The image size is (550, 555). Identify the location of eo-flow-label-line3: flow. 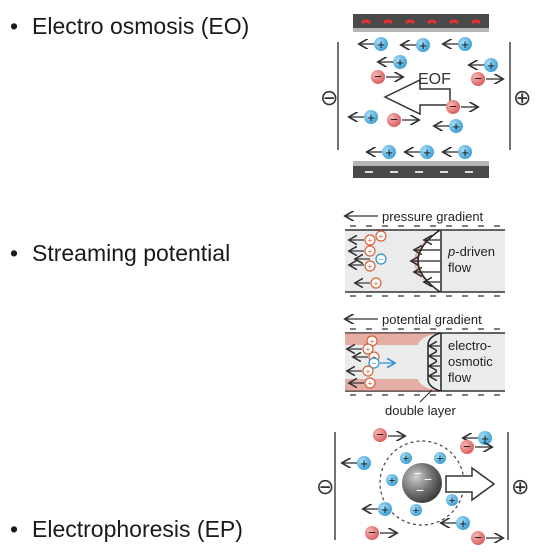
(460, 377).